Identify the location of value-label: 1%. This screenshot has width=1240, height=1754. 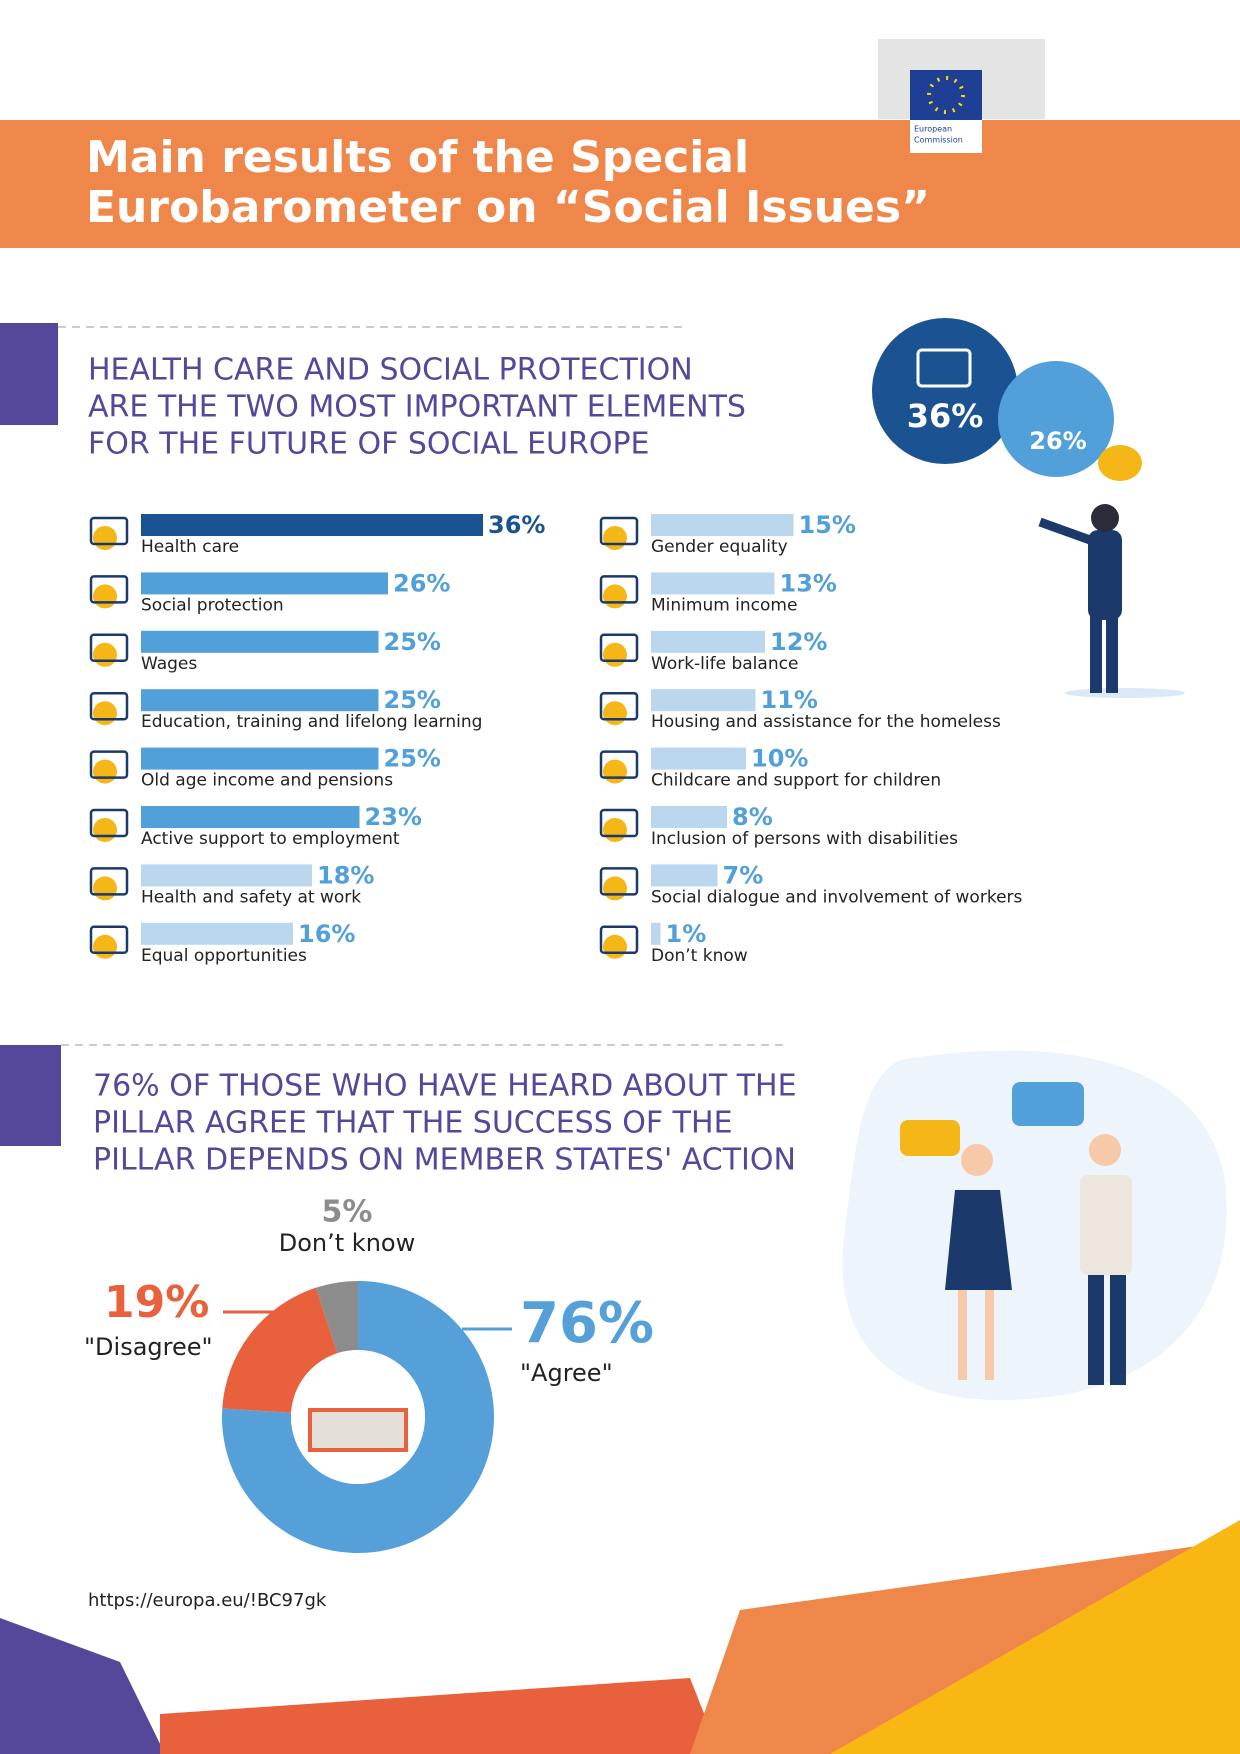
(686, 934).